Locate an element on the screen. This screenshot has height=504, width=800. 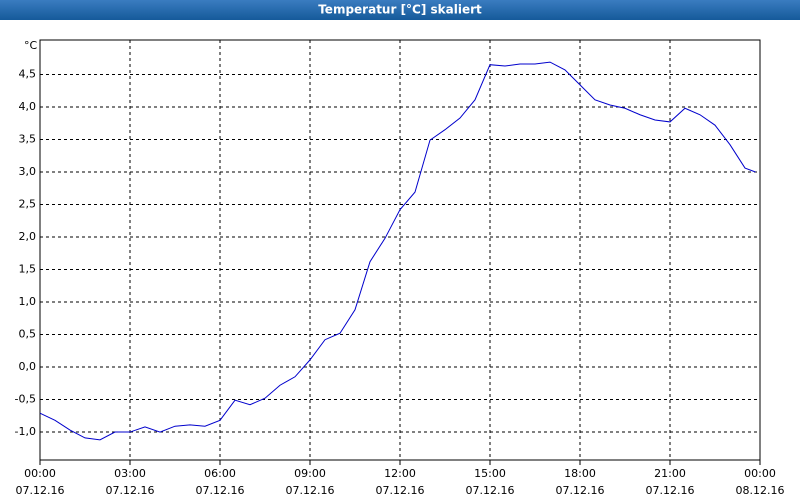
y-tick-label: 1,5 is located at coordinates (28, 269).